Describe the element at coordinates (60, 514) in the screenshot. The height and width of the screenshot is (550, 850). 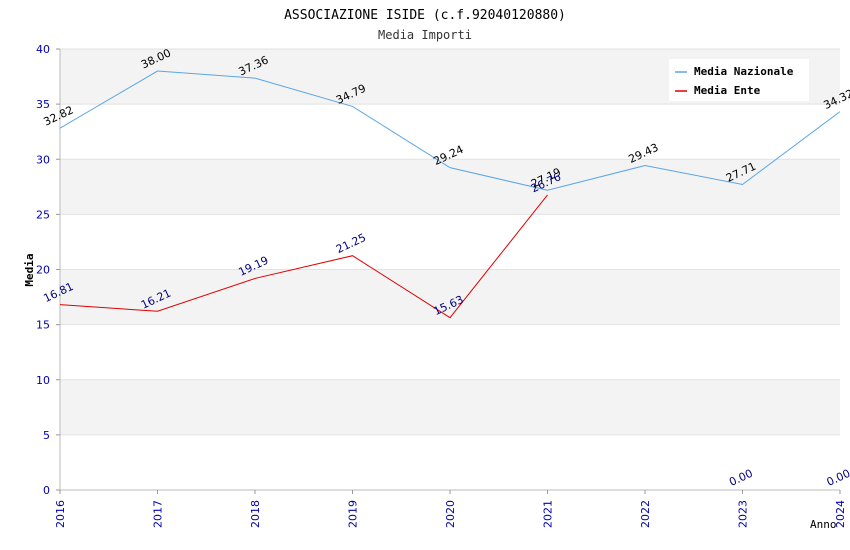
I see `x-tick-label: 2016` at that location.